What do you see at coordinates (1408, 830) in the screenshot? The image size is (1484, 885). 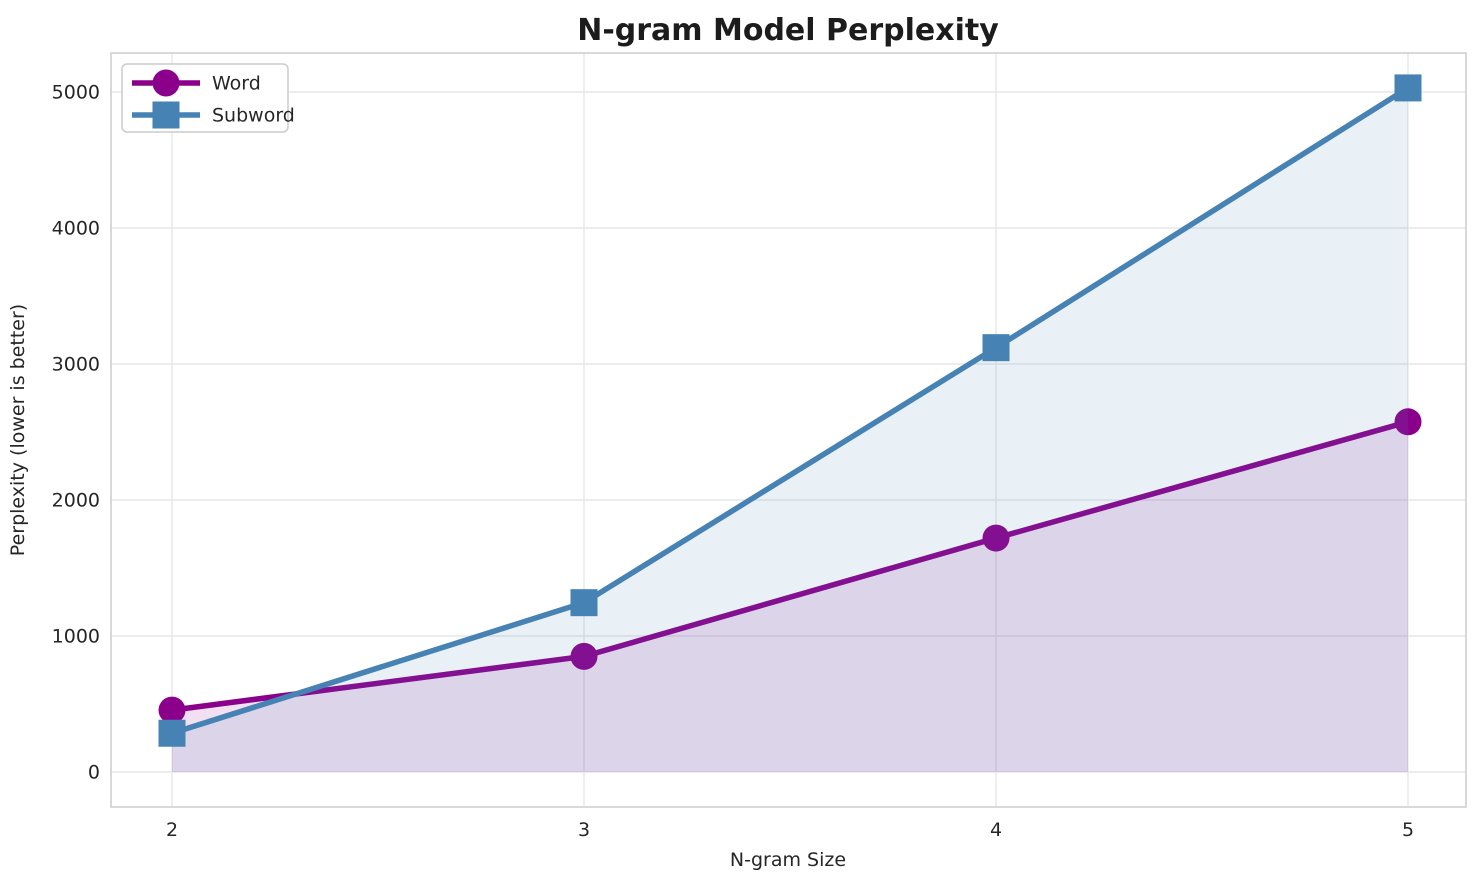 I see `x-tick-label: 5` at bounding box center [1408, 830].